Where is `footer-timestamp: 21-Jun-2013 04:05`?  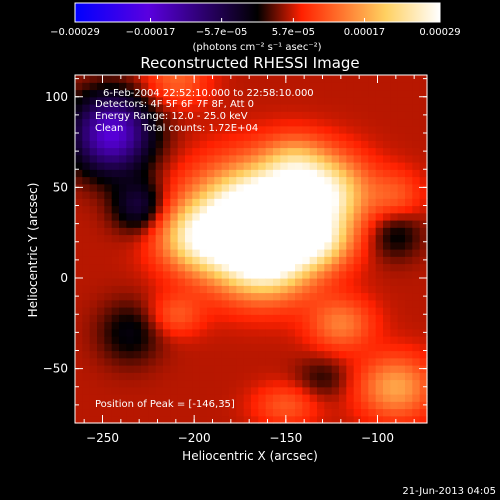
footer-timestamp: 21-Jun-2013 04:05 is located at coordinates (449, 491).